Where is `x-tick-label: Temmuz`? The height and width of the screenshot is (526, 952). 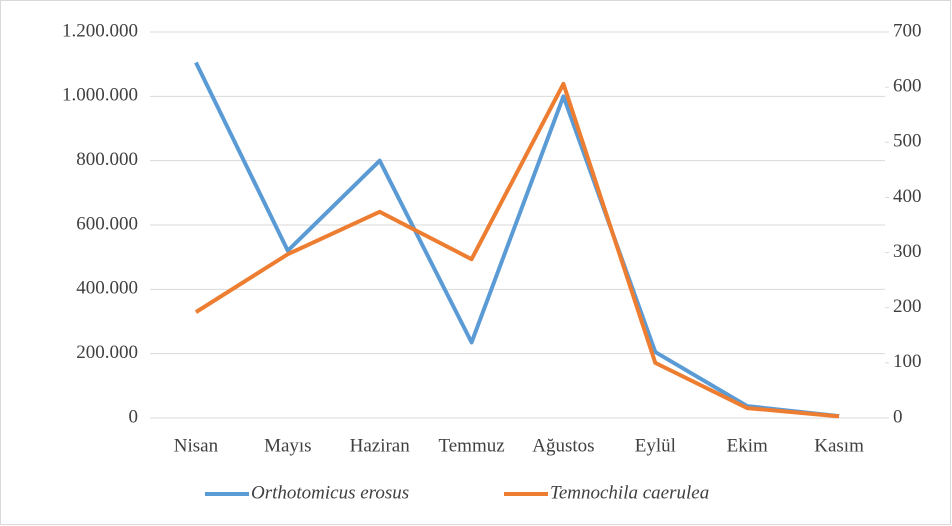 x-tick-label: Temmuz is located at coordinates (471, 445).